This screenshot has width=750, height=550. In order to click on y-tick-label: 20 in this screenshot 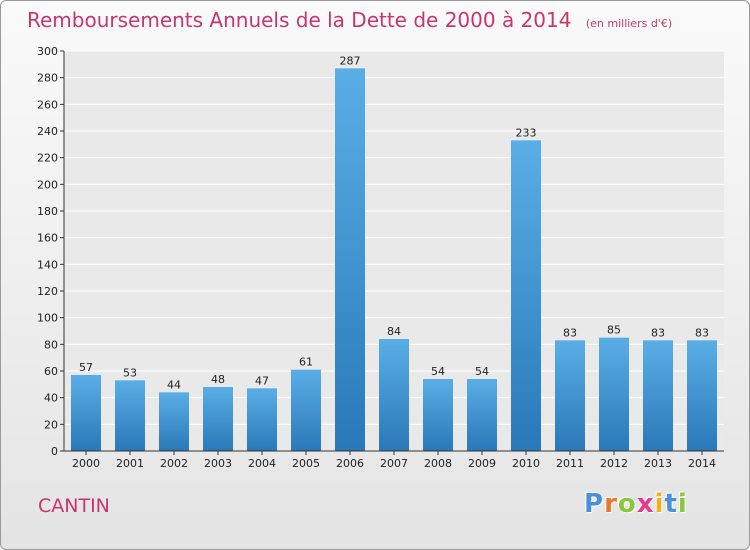, I will do `click(51, 424)`.